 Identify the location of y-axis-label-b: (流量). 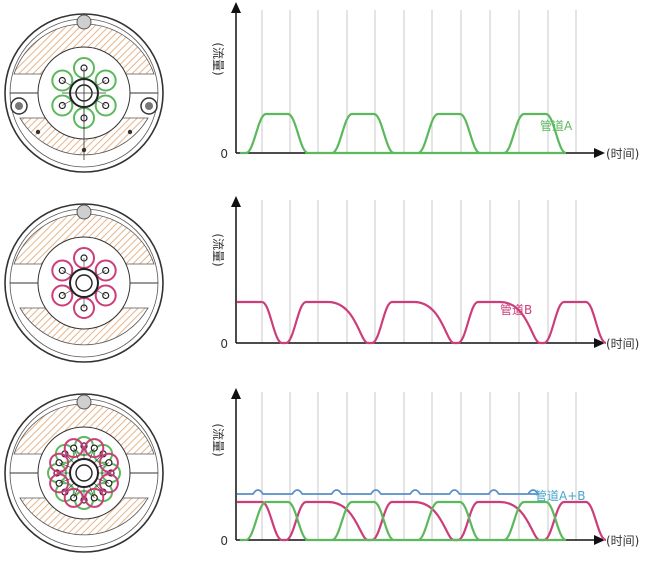
(218, 249).